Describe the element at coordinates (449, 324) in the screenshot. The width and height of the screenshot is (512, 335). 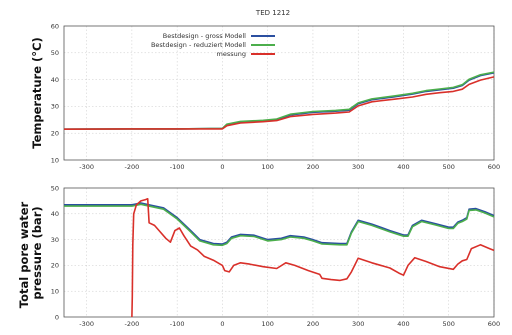
I see `pressure-x-tick-label: 500` at that location.